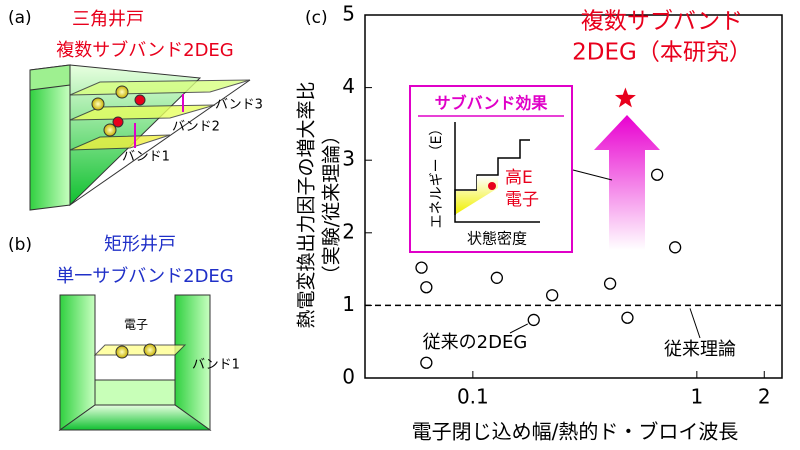 Image resolution: width=800 pixels, height=450 pixels. Describe the element at coordinates (662, 22) in the screenshot. I see `highlight-label: 複数サブバンド` at that location.